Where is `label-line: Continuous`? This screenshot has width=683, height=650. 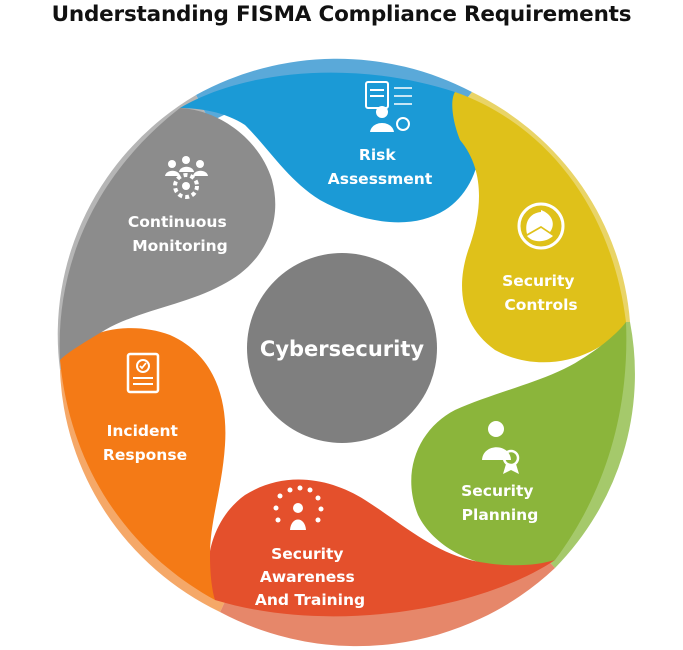
label-line: Continuous is located at coordinates (177, 222).